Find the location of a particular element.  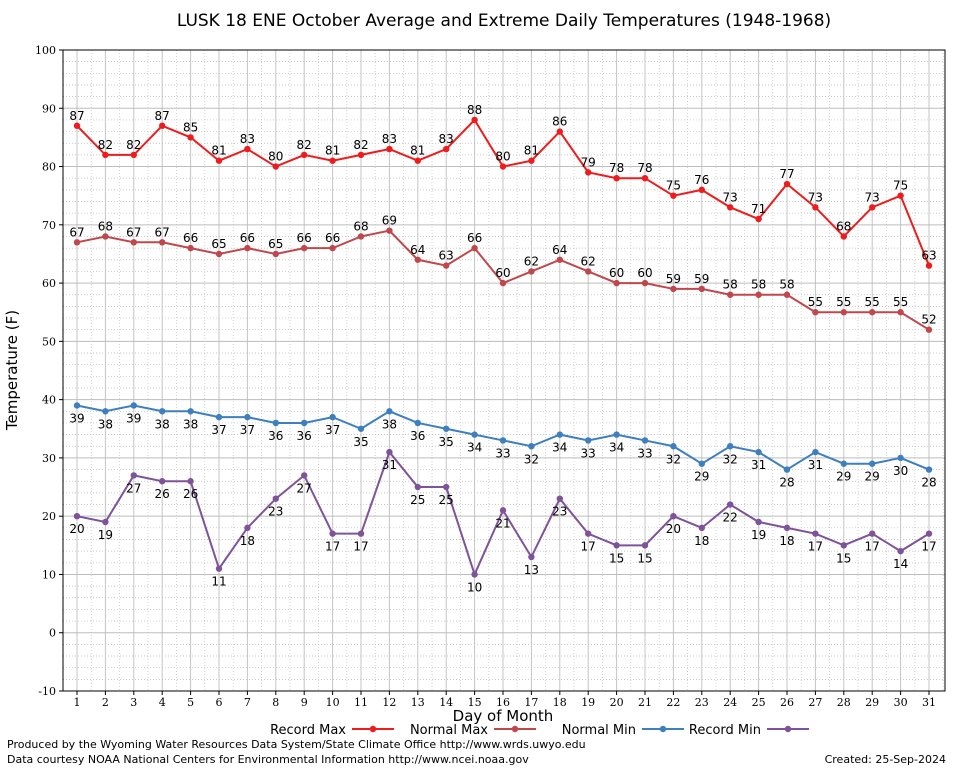

y-tick-label: 30 is located at coordinates (49, 458).